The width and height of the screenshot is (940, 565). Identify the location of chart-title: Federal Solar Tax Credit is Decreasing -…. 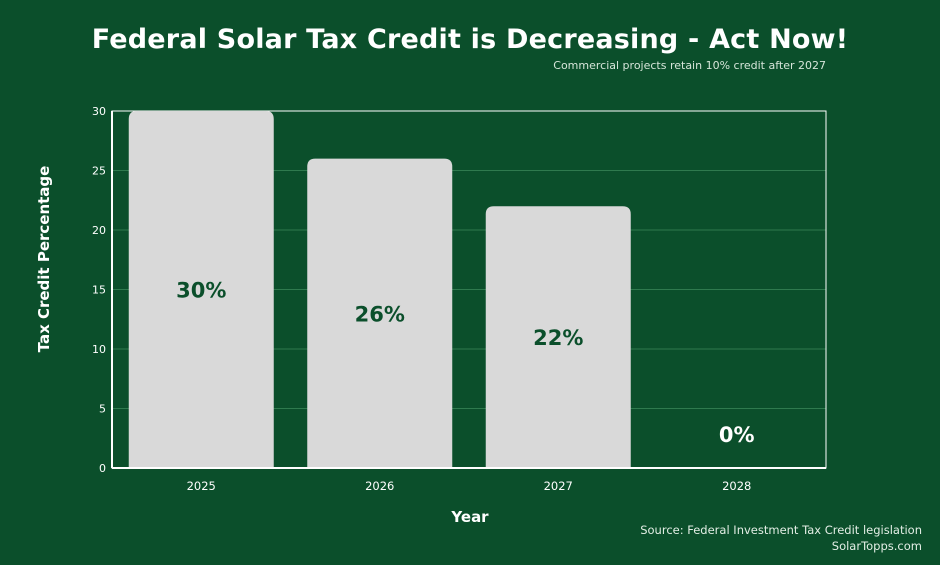
(470, 39).